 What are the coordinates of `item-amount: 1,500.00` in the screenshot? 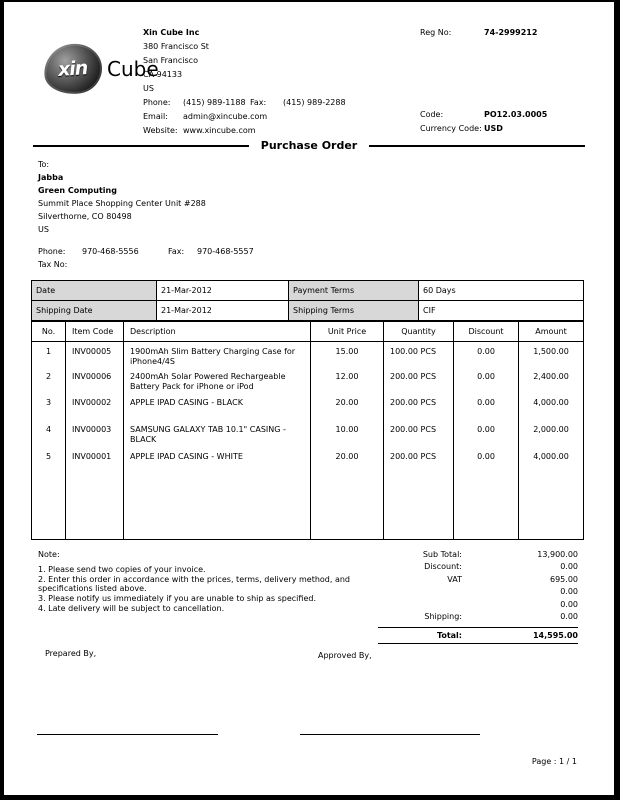 It's located at (551, 351).